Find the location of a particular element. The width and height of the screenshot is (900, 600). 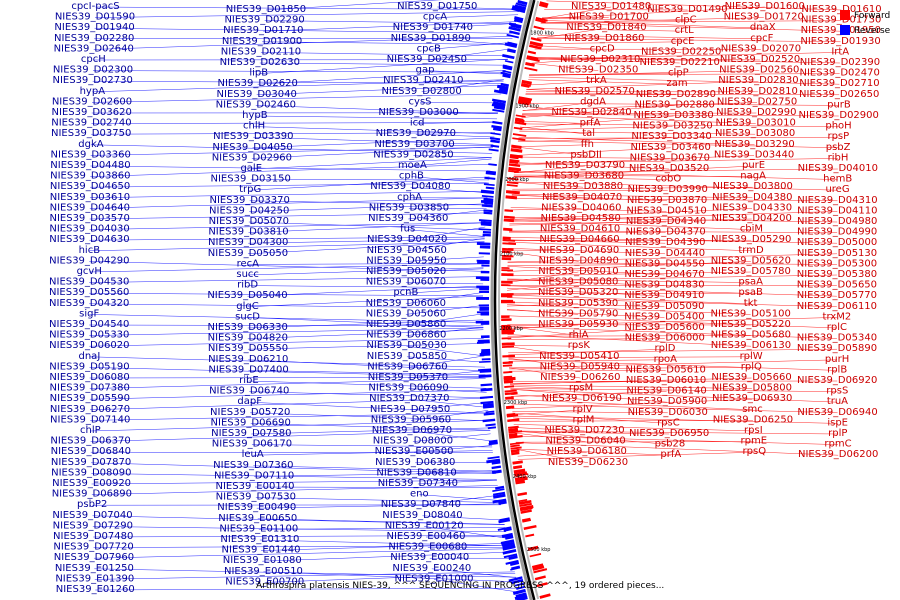

forward-gene-label: NIES39_D02710 is located at coordinates (839, 83).